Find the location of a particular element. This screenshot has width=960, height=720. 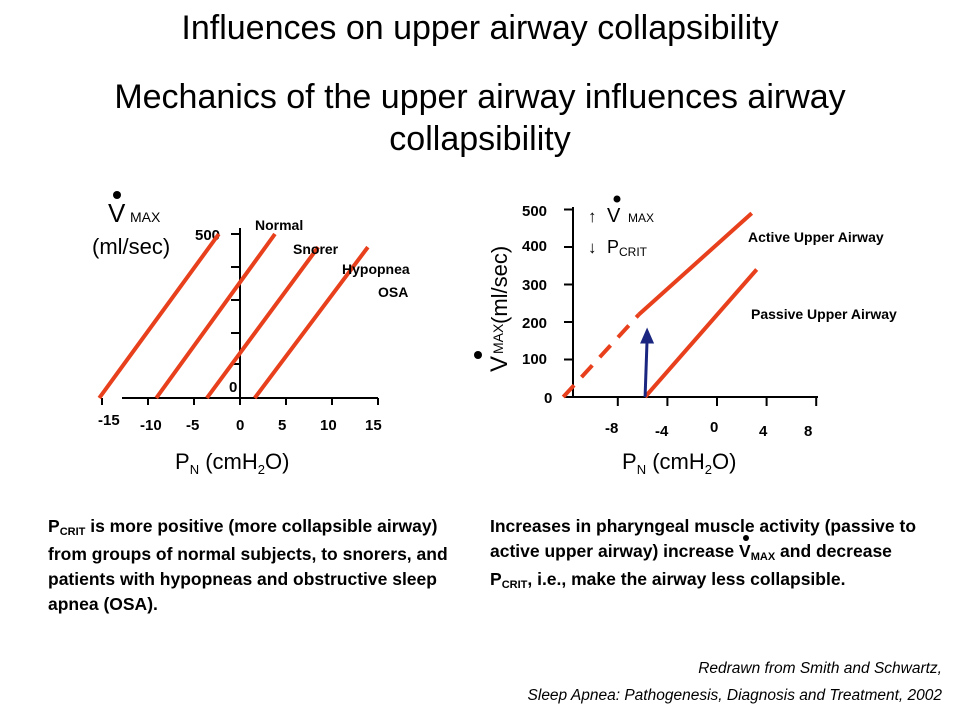

svg-text: (ml/sec) is located at coordinates (499, 285).